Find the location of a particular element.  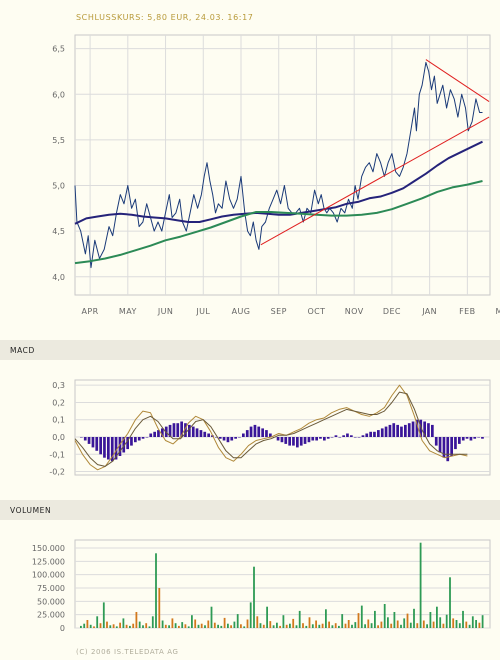

volume-section-band: VOLUMEN is located at coordinates (250, 510).